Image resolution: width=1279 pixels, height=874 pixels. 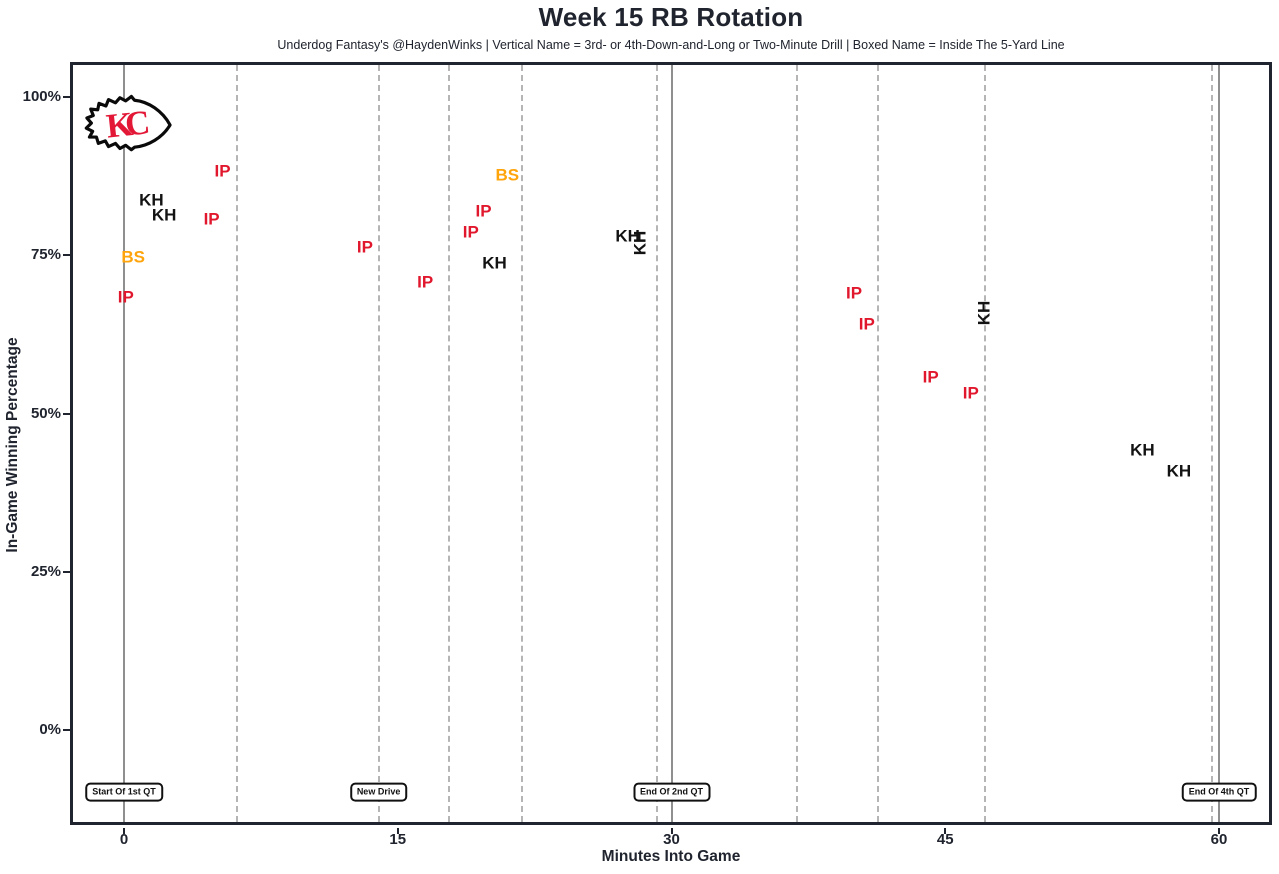 I want to click on y-axis-title: In-Game Winning Percentage, so click(x=12, y=445).